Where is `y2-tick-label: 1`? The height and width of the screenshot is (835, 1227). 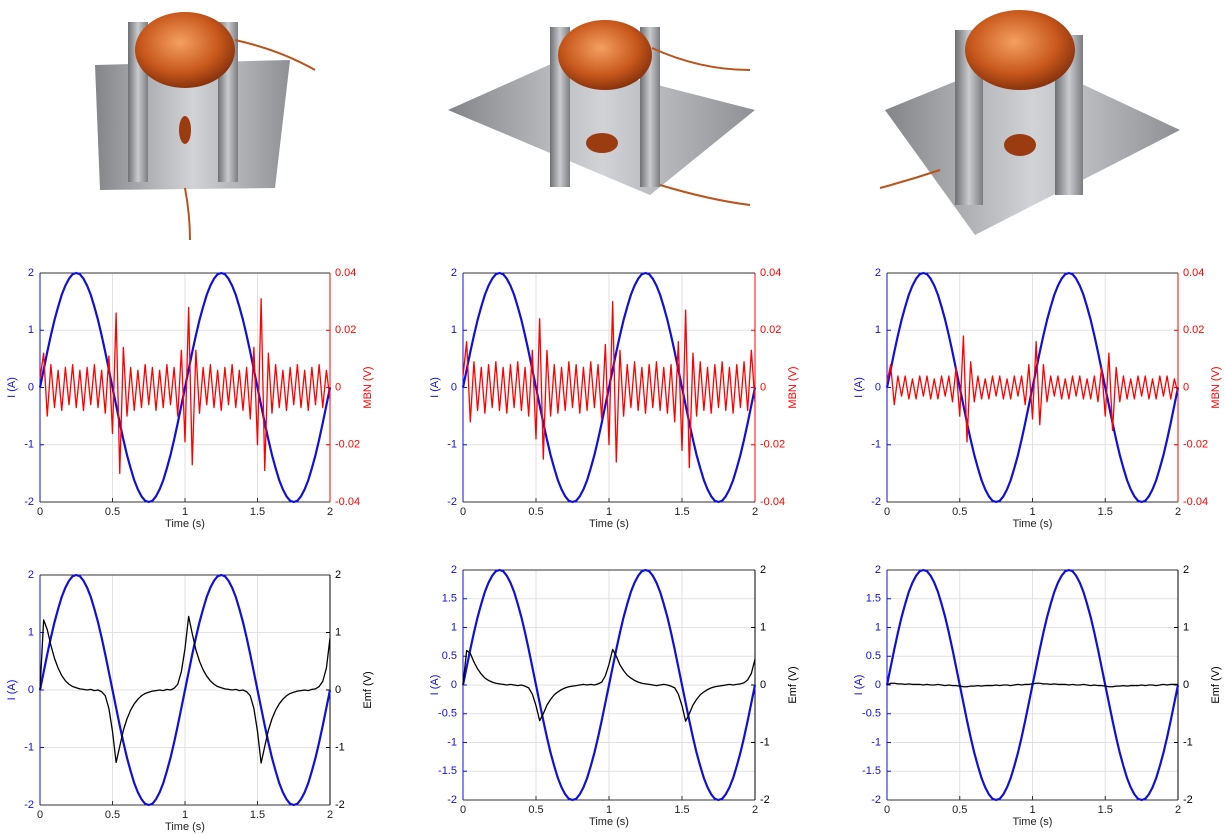
y2-tick-label: 1 is located at coordinates (338, 632).